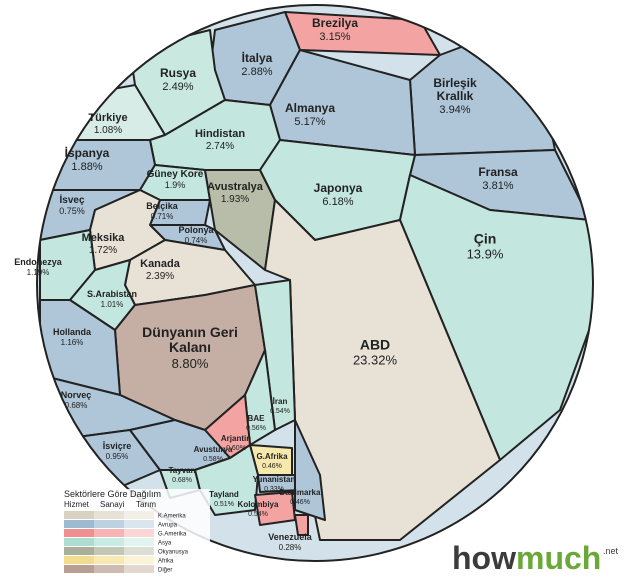 This screenshot has height=587, width=635. Describe the element at coordinates (190, 339) in the screenshot. I see `country-name: Dünyanın Geri Kalanı` at that location.